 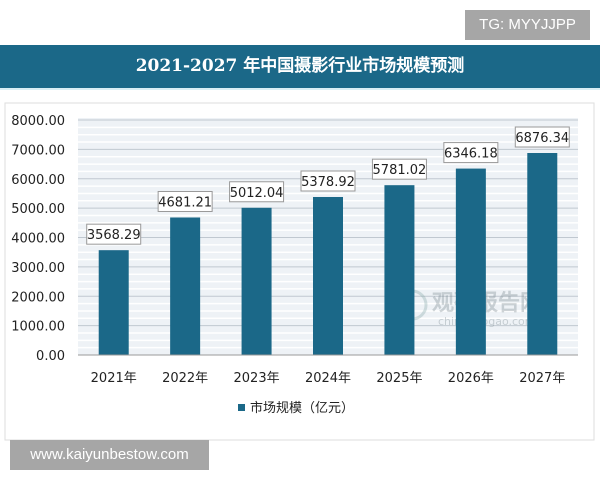 I want to click on y-tick-label: 3000.00, so click(x=38, y=268).